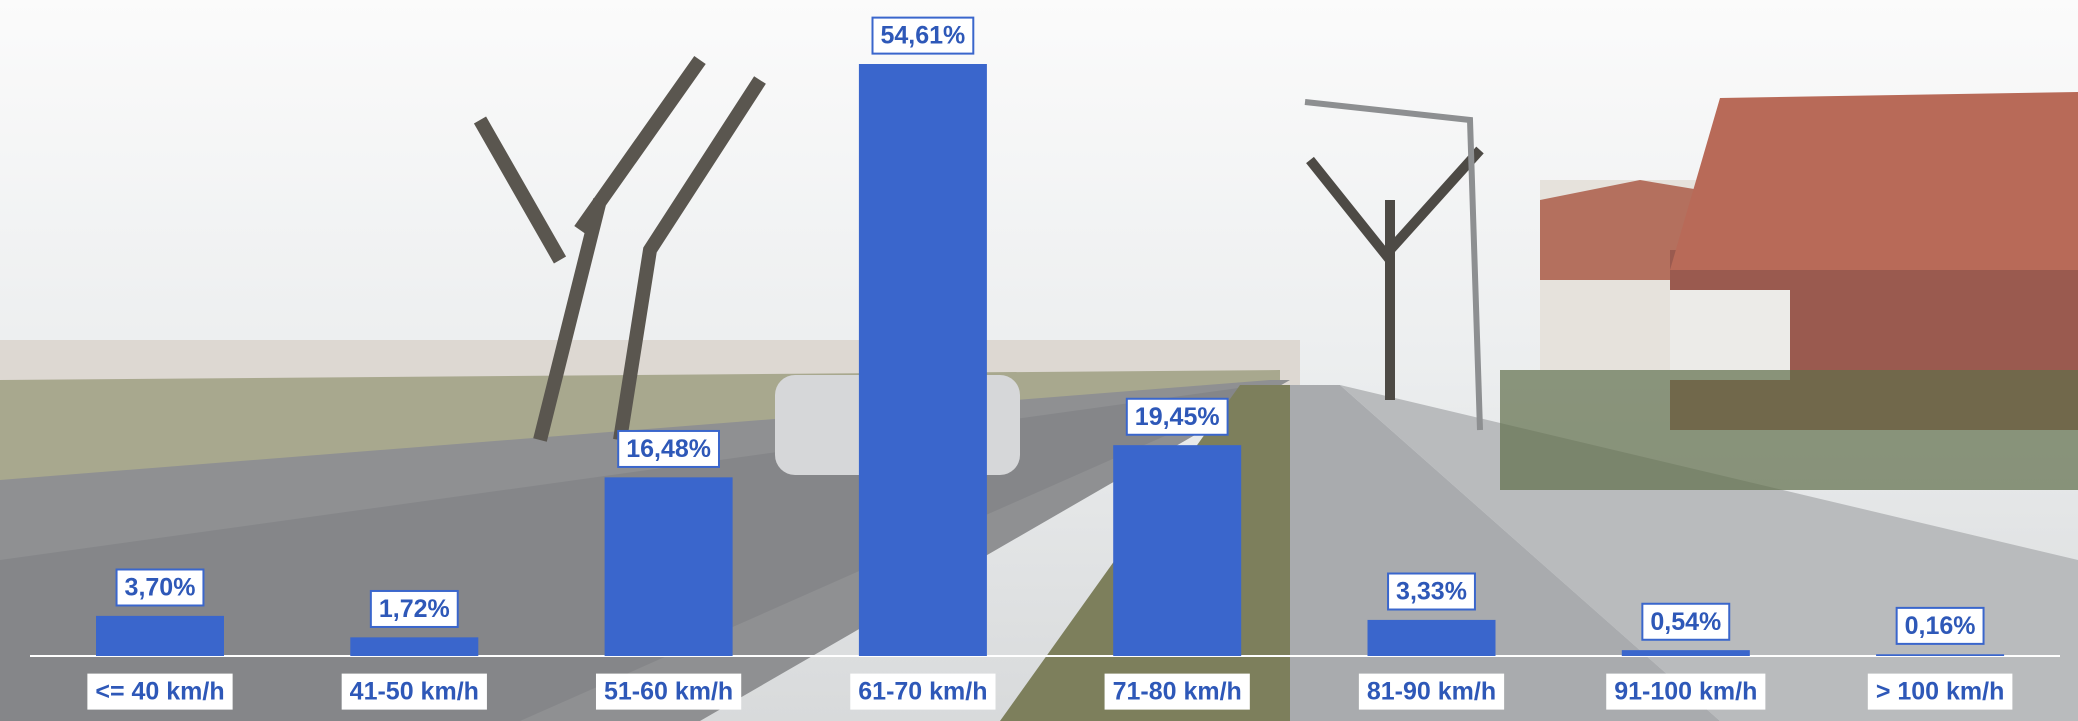 This screenshot has height=721, width=2078. I want to click on value-label: 3,70%, so click(160, 587).